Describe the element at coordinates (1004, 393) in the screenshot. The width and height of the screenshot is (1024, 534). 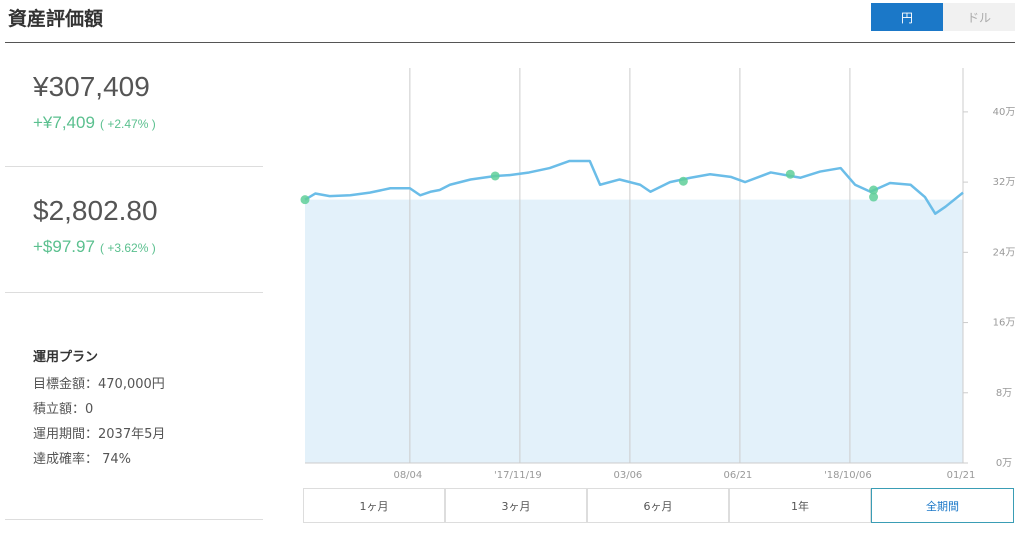
I see `y-tick-label: 8万` at that location.